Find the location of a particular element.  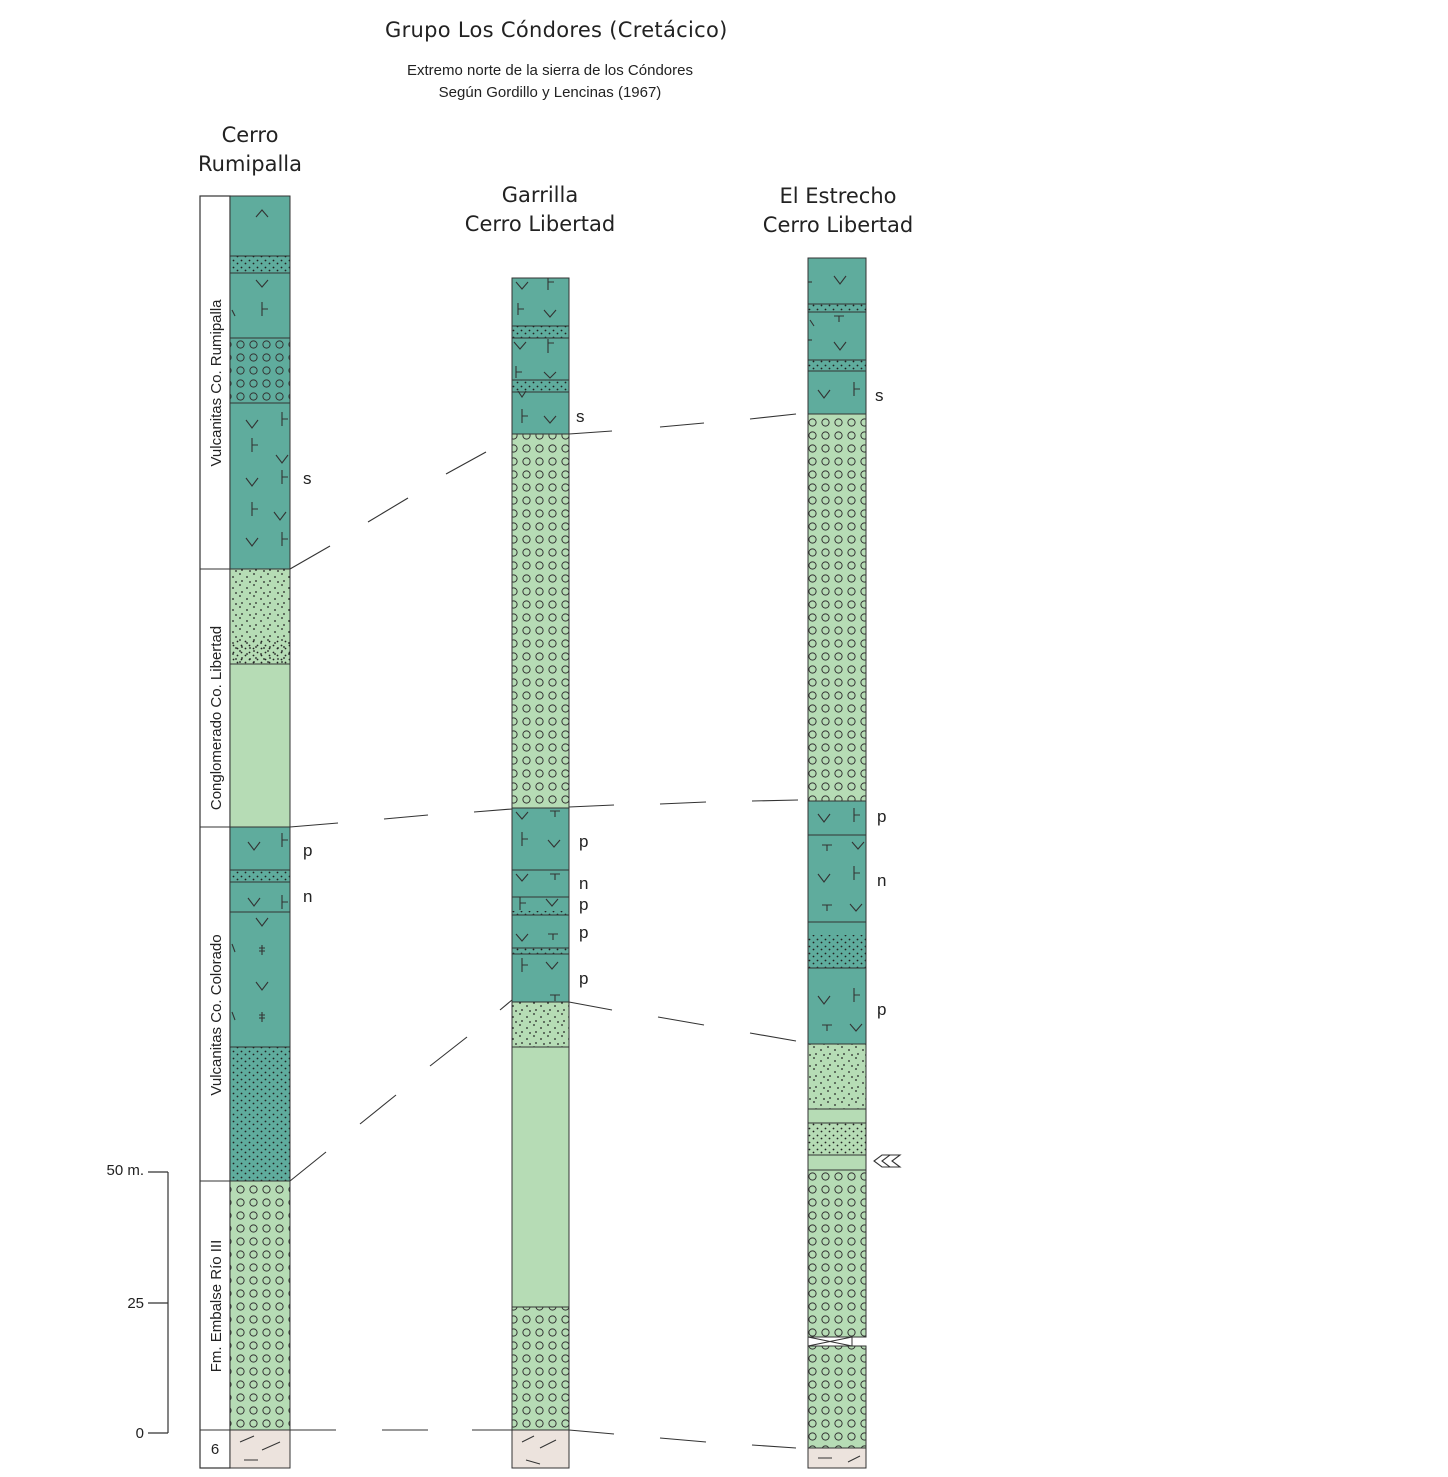

formation-label-libertad: Conglomerado Co. Libertad is located at coordinates (216, 718).